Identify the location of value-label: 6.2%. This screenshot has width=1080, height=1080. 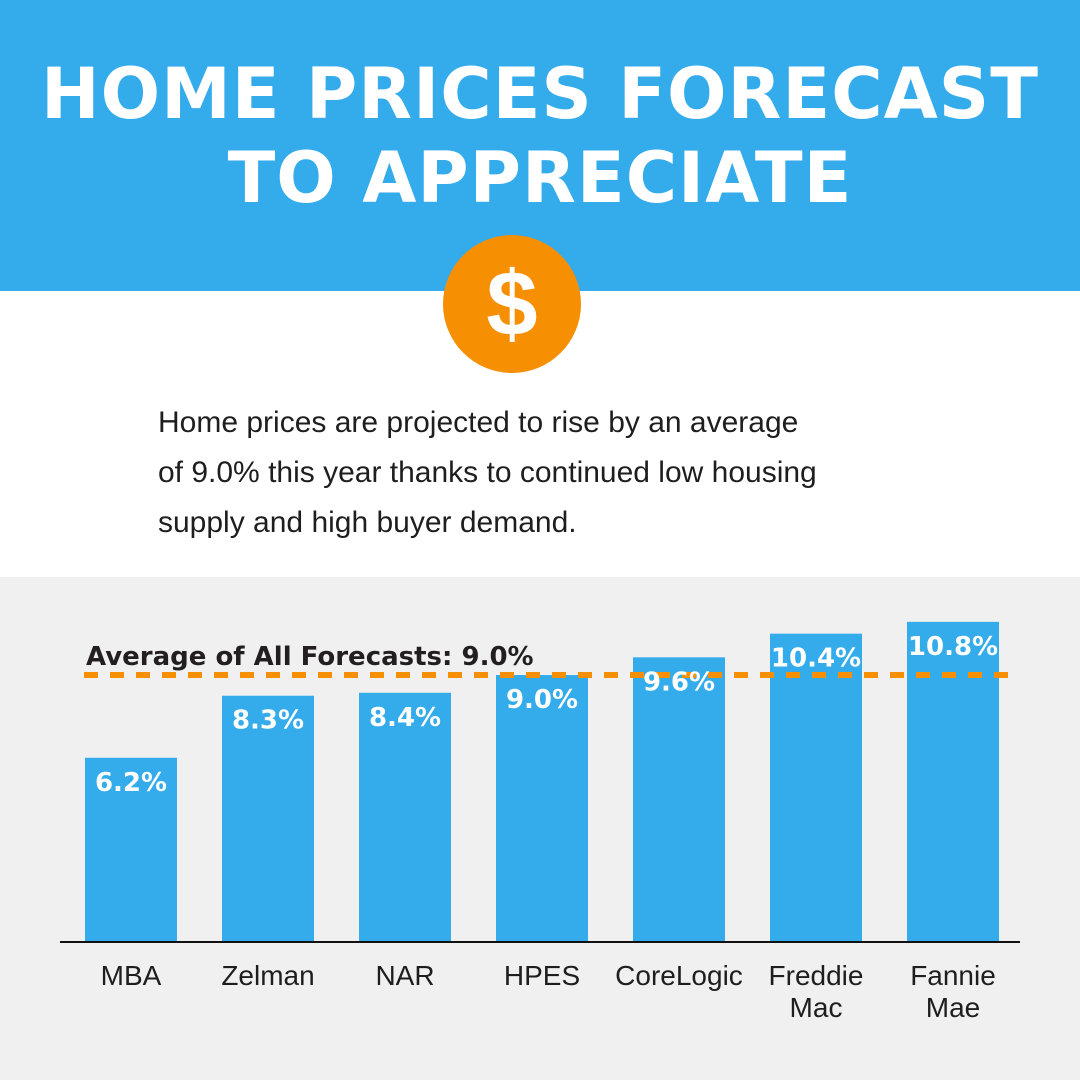
(131, 783).